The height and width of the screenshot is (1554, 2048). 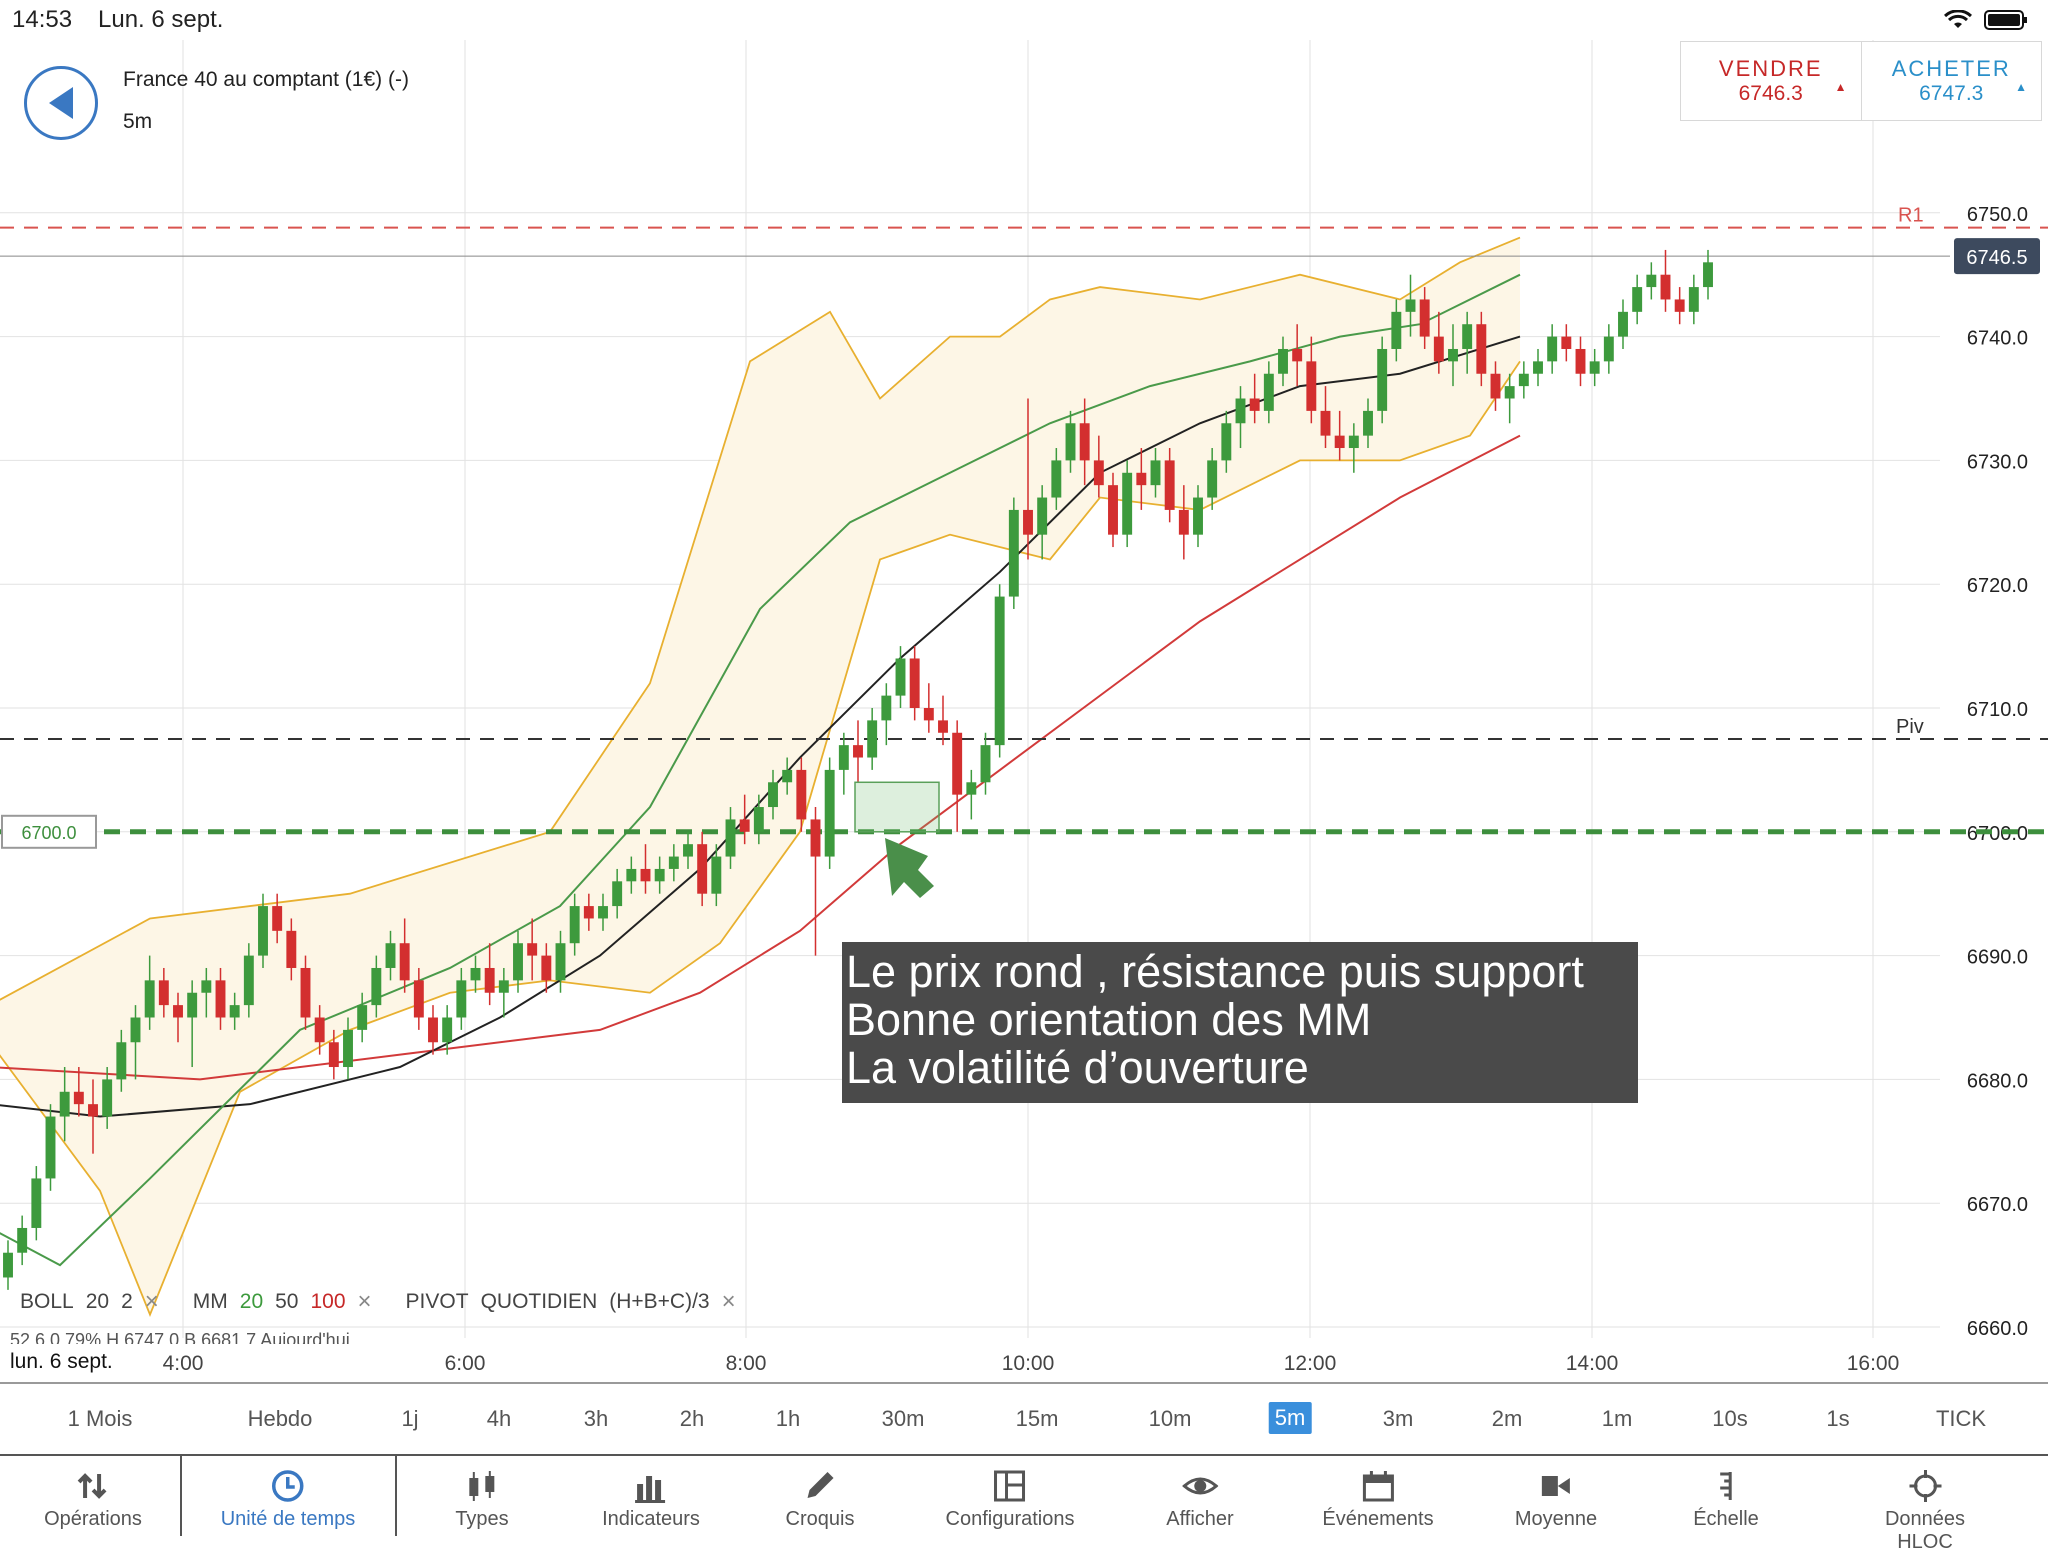 What do you see at coordinates (1398, 1418) in the screenshot?
I see `timeframe-3m: 3m` at bounding box center [1398, 1418].